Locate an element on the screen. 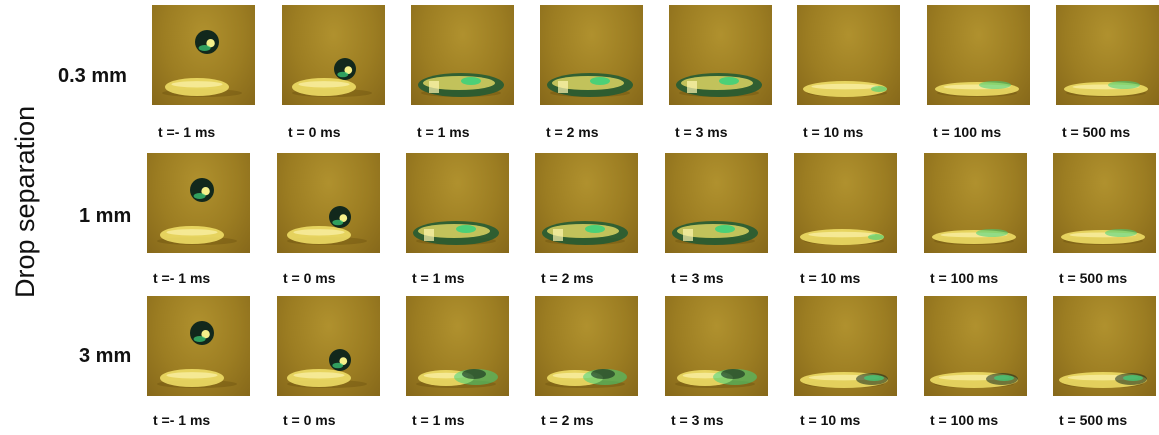 This screenshot has width=1159, height=435. row-label-separation: 3 mm is located at coordinates (105, 356).